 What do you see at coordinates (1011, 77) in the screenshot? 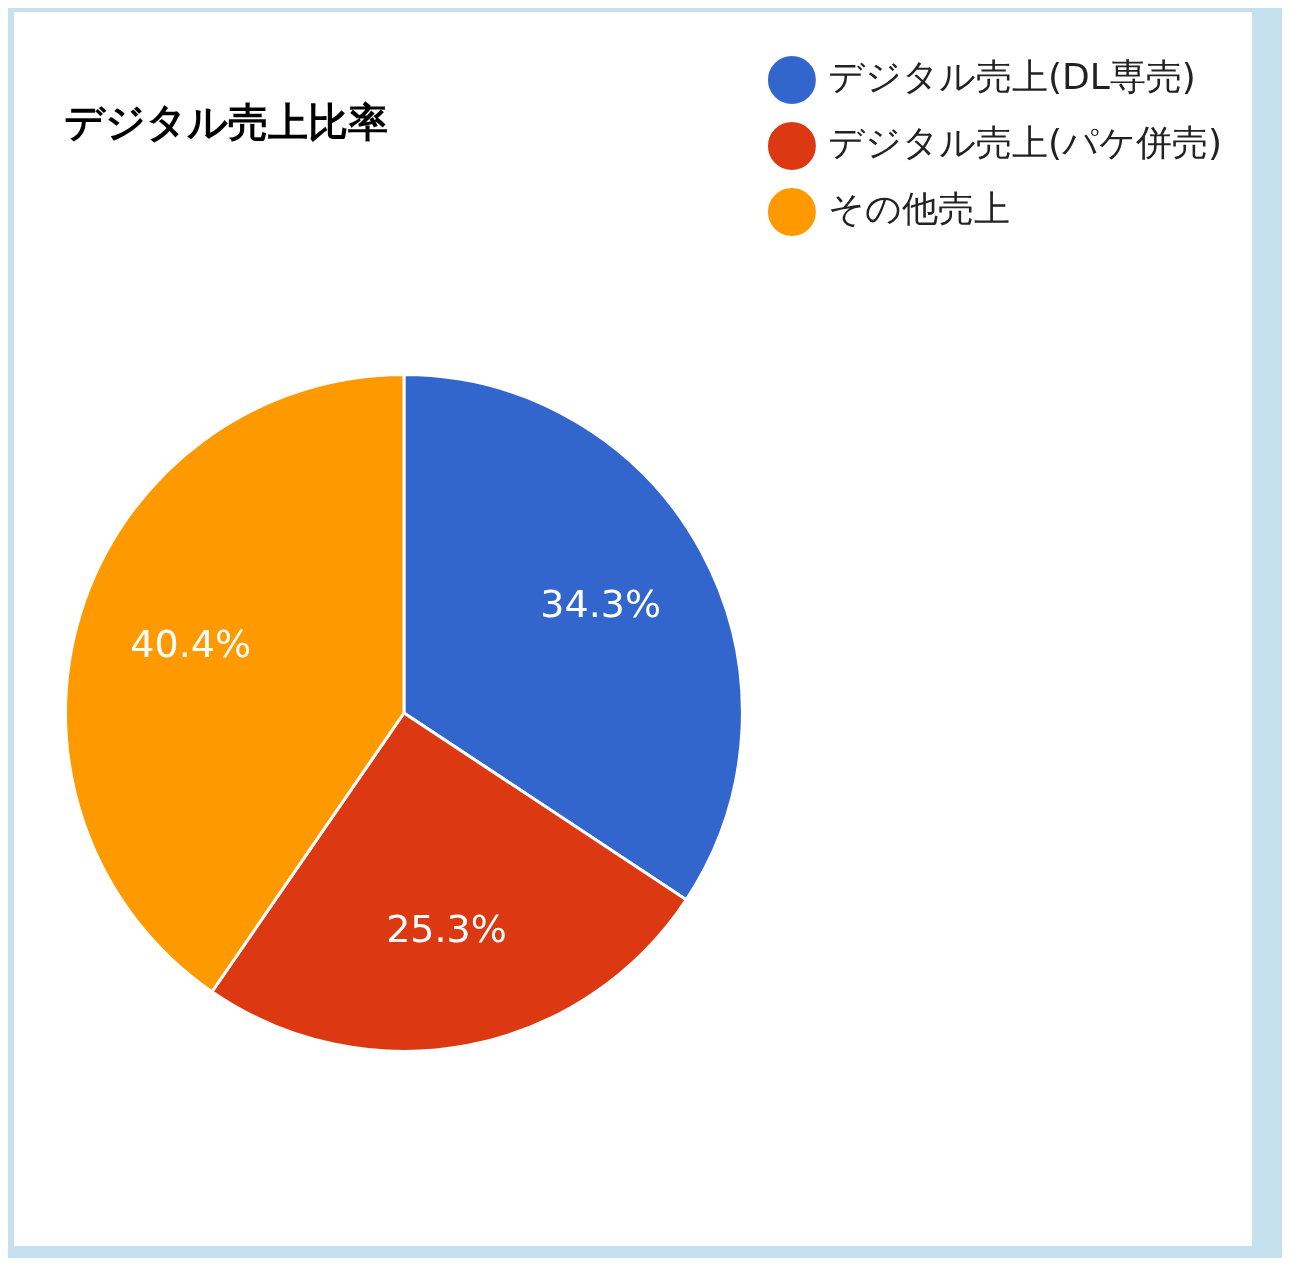
I see `legend-label: デジタル売上(DL専売)` at bounding box center [1011, 77].